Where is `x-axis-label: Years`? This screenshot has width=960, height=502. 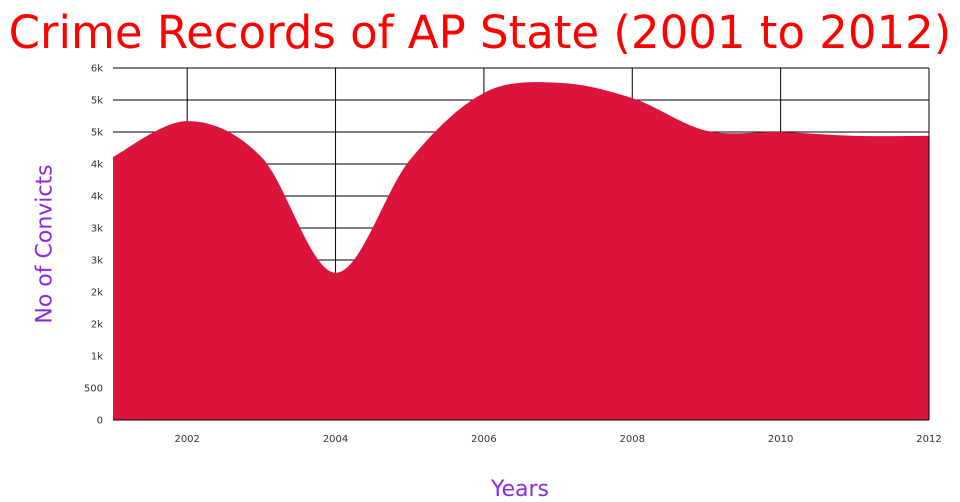
x-axis-label: Years is located at coordinates (520, 489).